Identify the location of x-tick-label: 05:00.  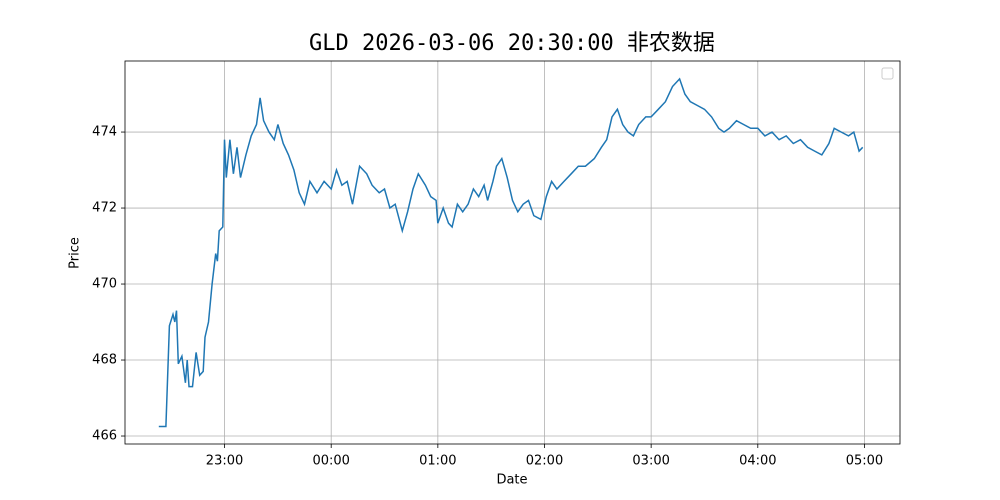
(864, 461).